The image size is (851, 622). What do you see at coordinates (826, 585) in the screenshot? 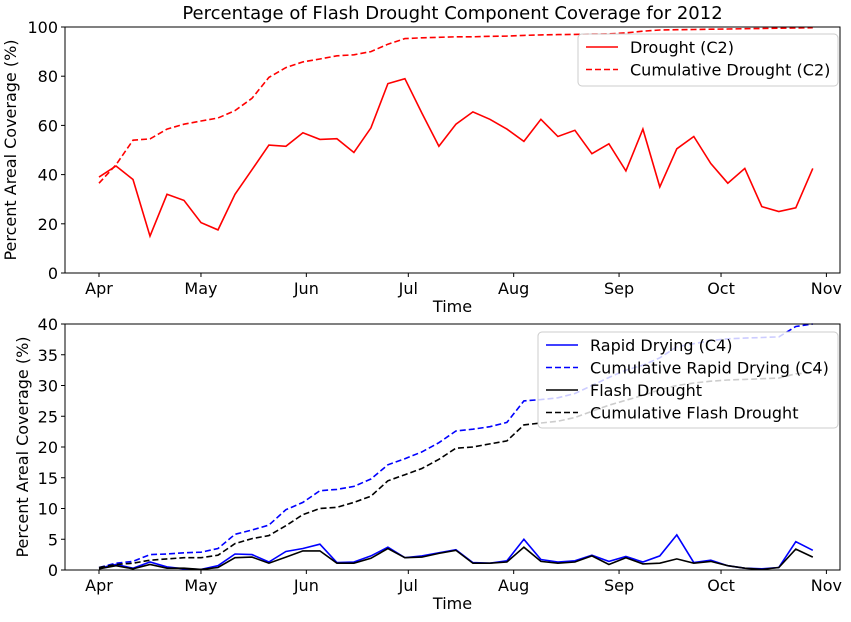
I see `panel2-xtick-label: Nov` at bounding box center [826, 585].